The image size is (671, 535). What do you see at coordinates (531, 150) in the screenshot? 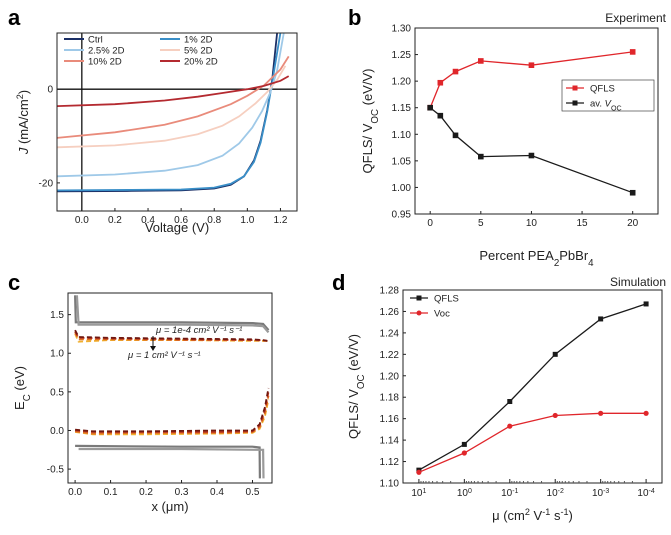
I see `panel-b-series-1-line` at bounding box center [531, 150].